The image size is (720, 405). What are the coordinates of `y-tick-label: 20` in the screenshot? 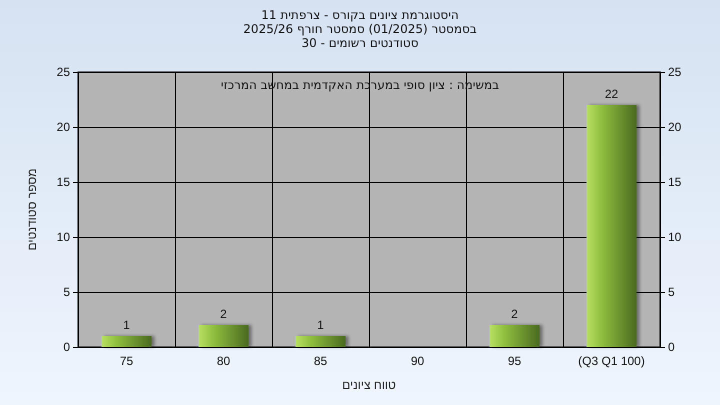 It's located at (63, 127).